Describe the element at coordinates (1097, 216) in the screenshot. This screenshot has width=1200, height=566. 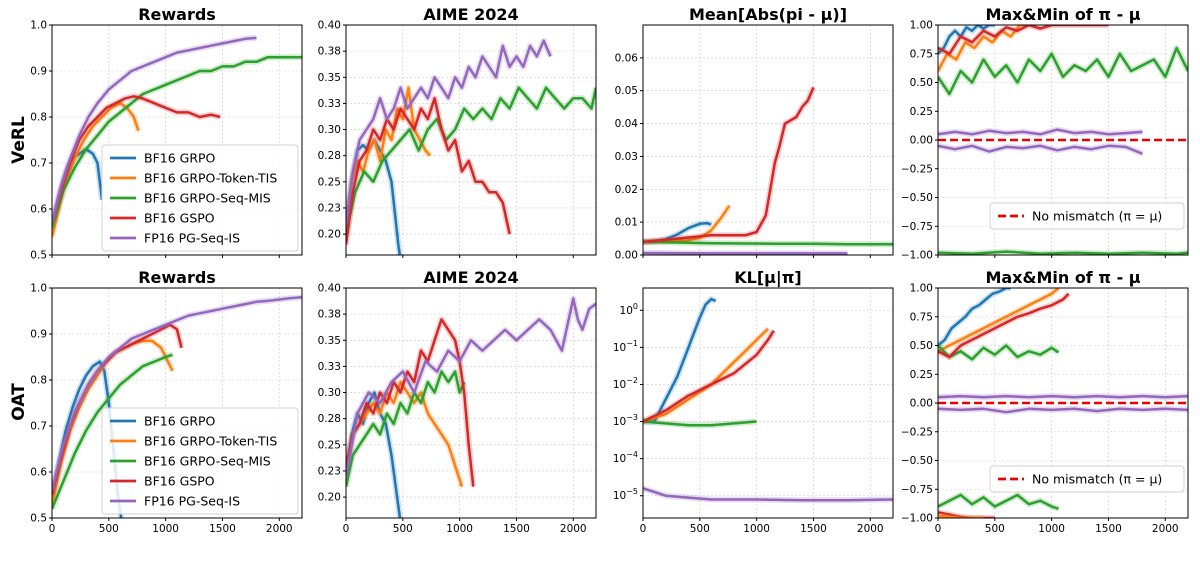
I see `legend-label-no-mismatch: No mismatch (π = μ)` at that location.